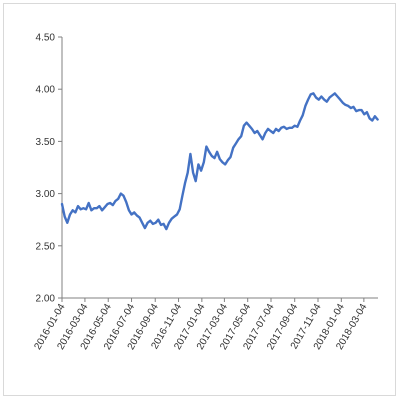  What do you see at coordinates (46, 90) in the screenshot?
I see `y-tick-label: 4.00` at bounding box center [46, 90].